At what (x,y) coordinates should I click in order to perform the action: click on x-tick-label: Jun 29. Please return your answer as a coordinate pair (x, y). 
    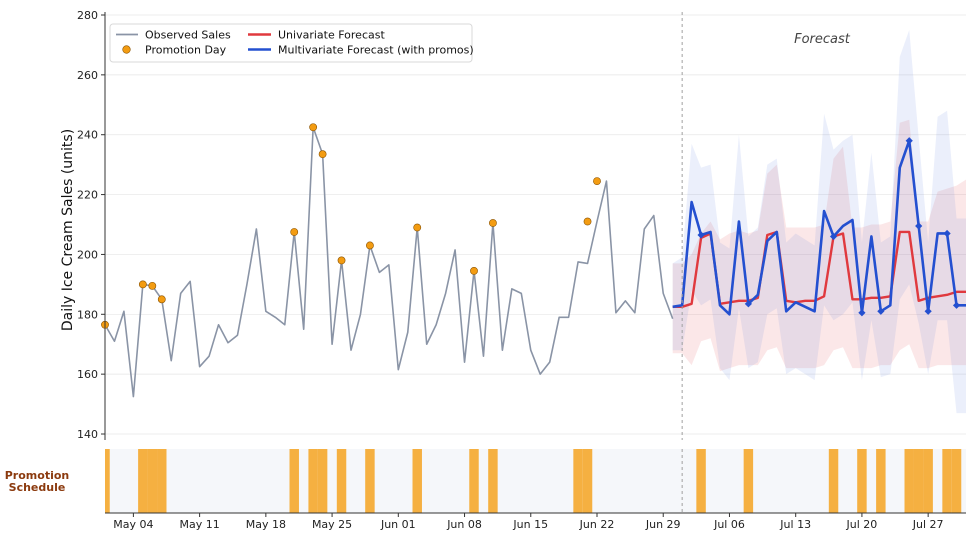
    Looking at the image, I should click on (663, 524).